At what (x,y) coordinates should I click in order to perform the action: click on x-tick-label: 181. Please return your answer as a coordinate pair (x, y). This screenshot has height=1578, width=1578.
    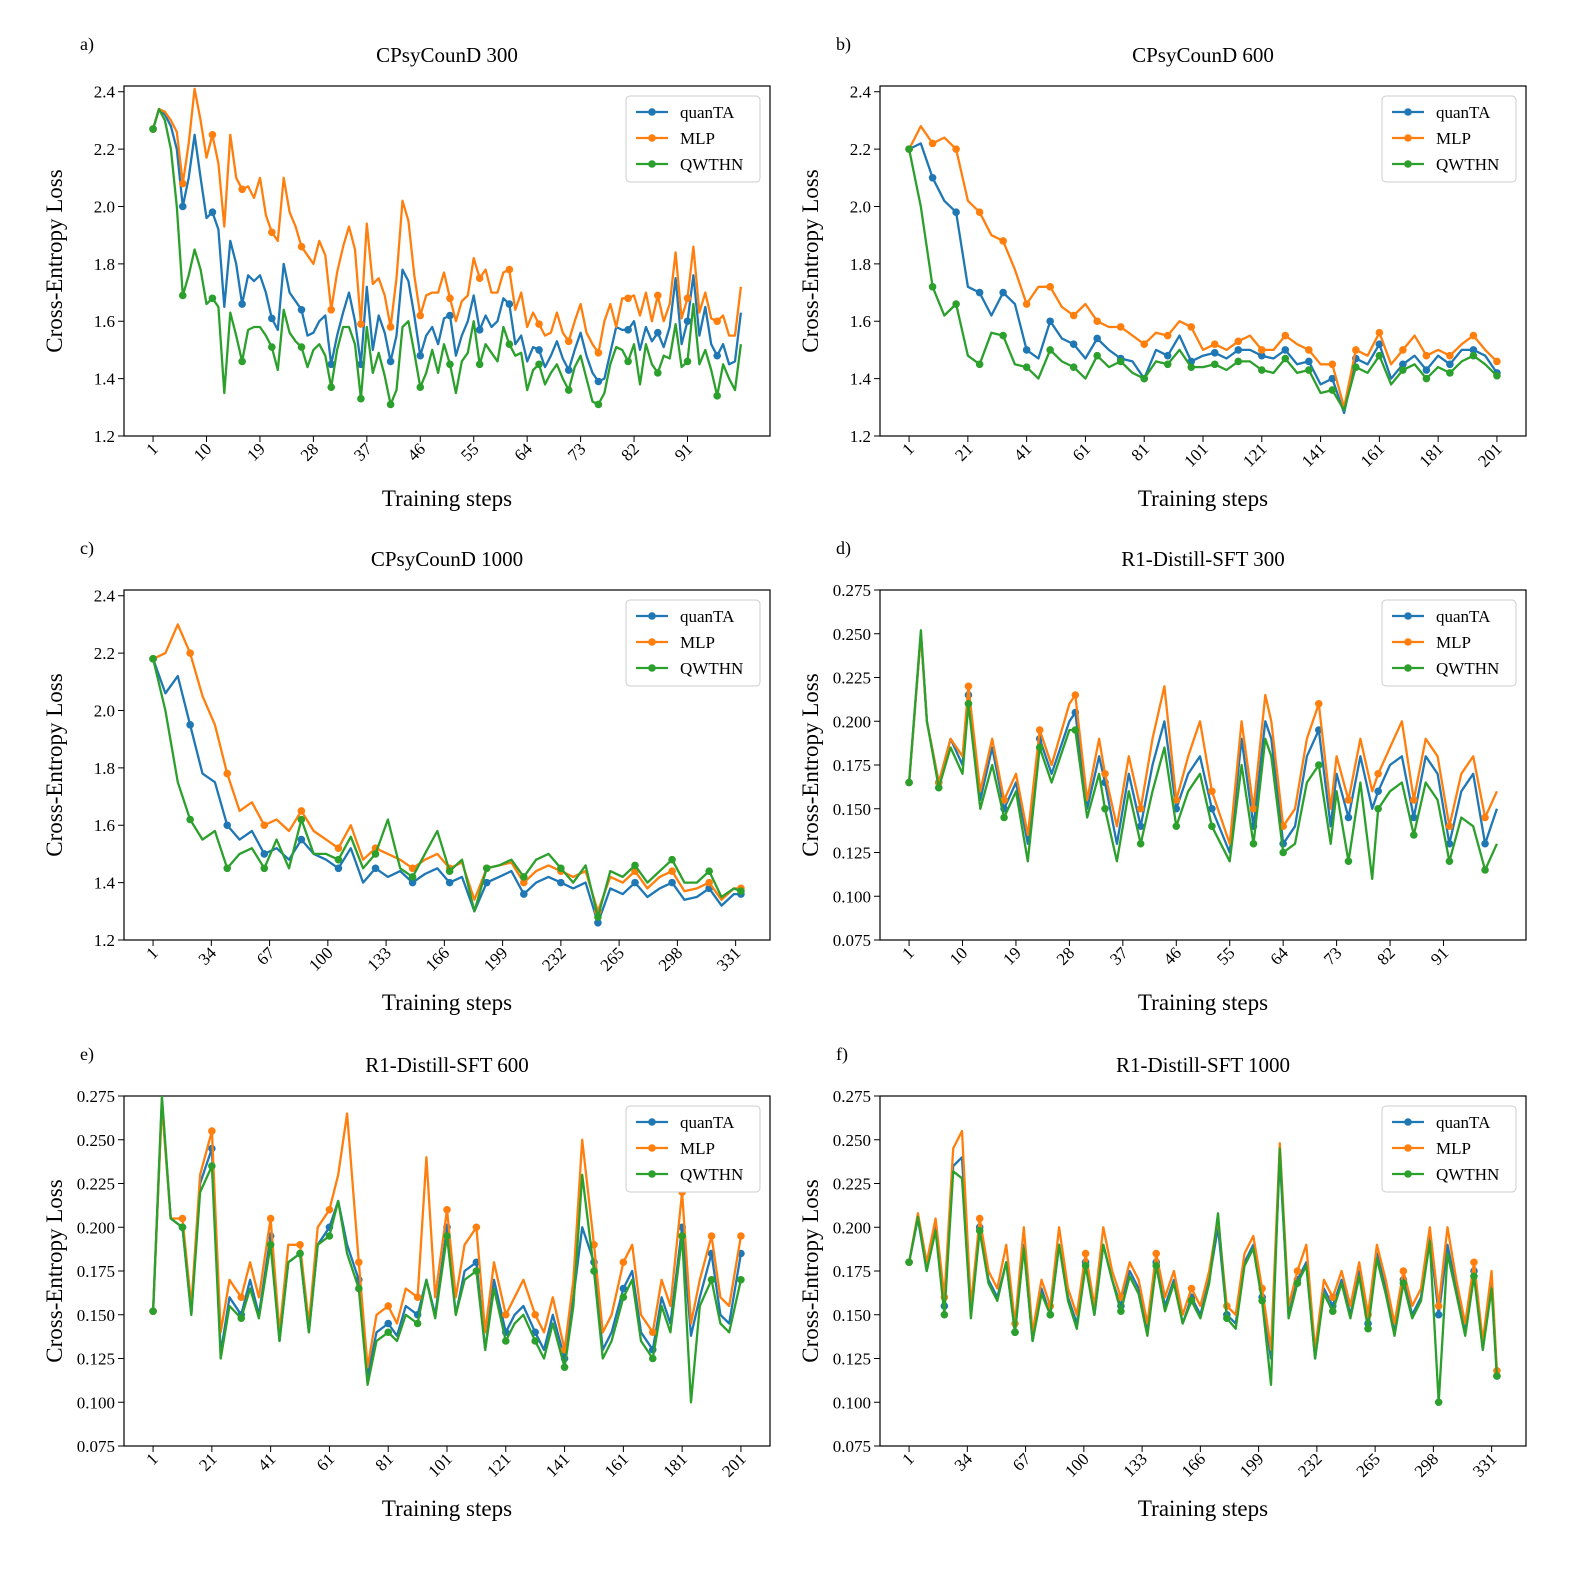
    Looking at the image, I should click on (1431, 454).